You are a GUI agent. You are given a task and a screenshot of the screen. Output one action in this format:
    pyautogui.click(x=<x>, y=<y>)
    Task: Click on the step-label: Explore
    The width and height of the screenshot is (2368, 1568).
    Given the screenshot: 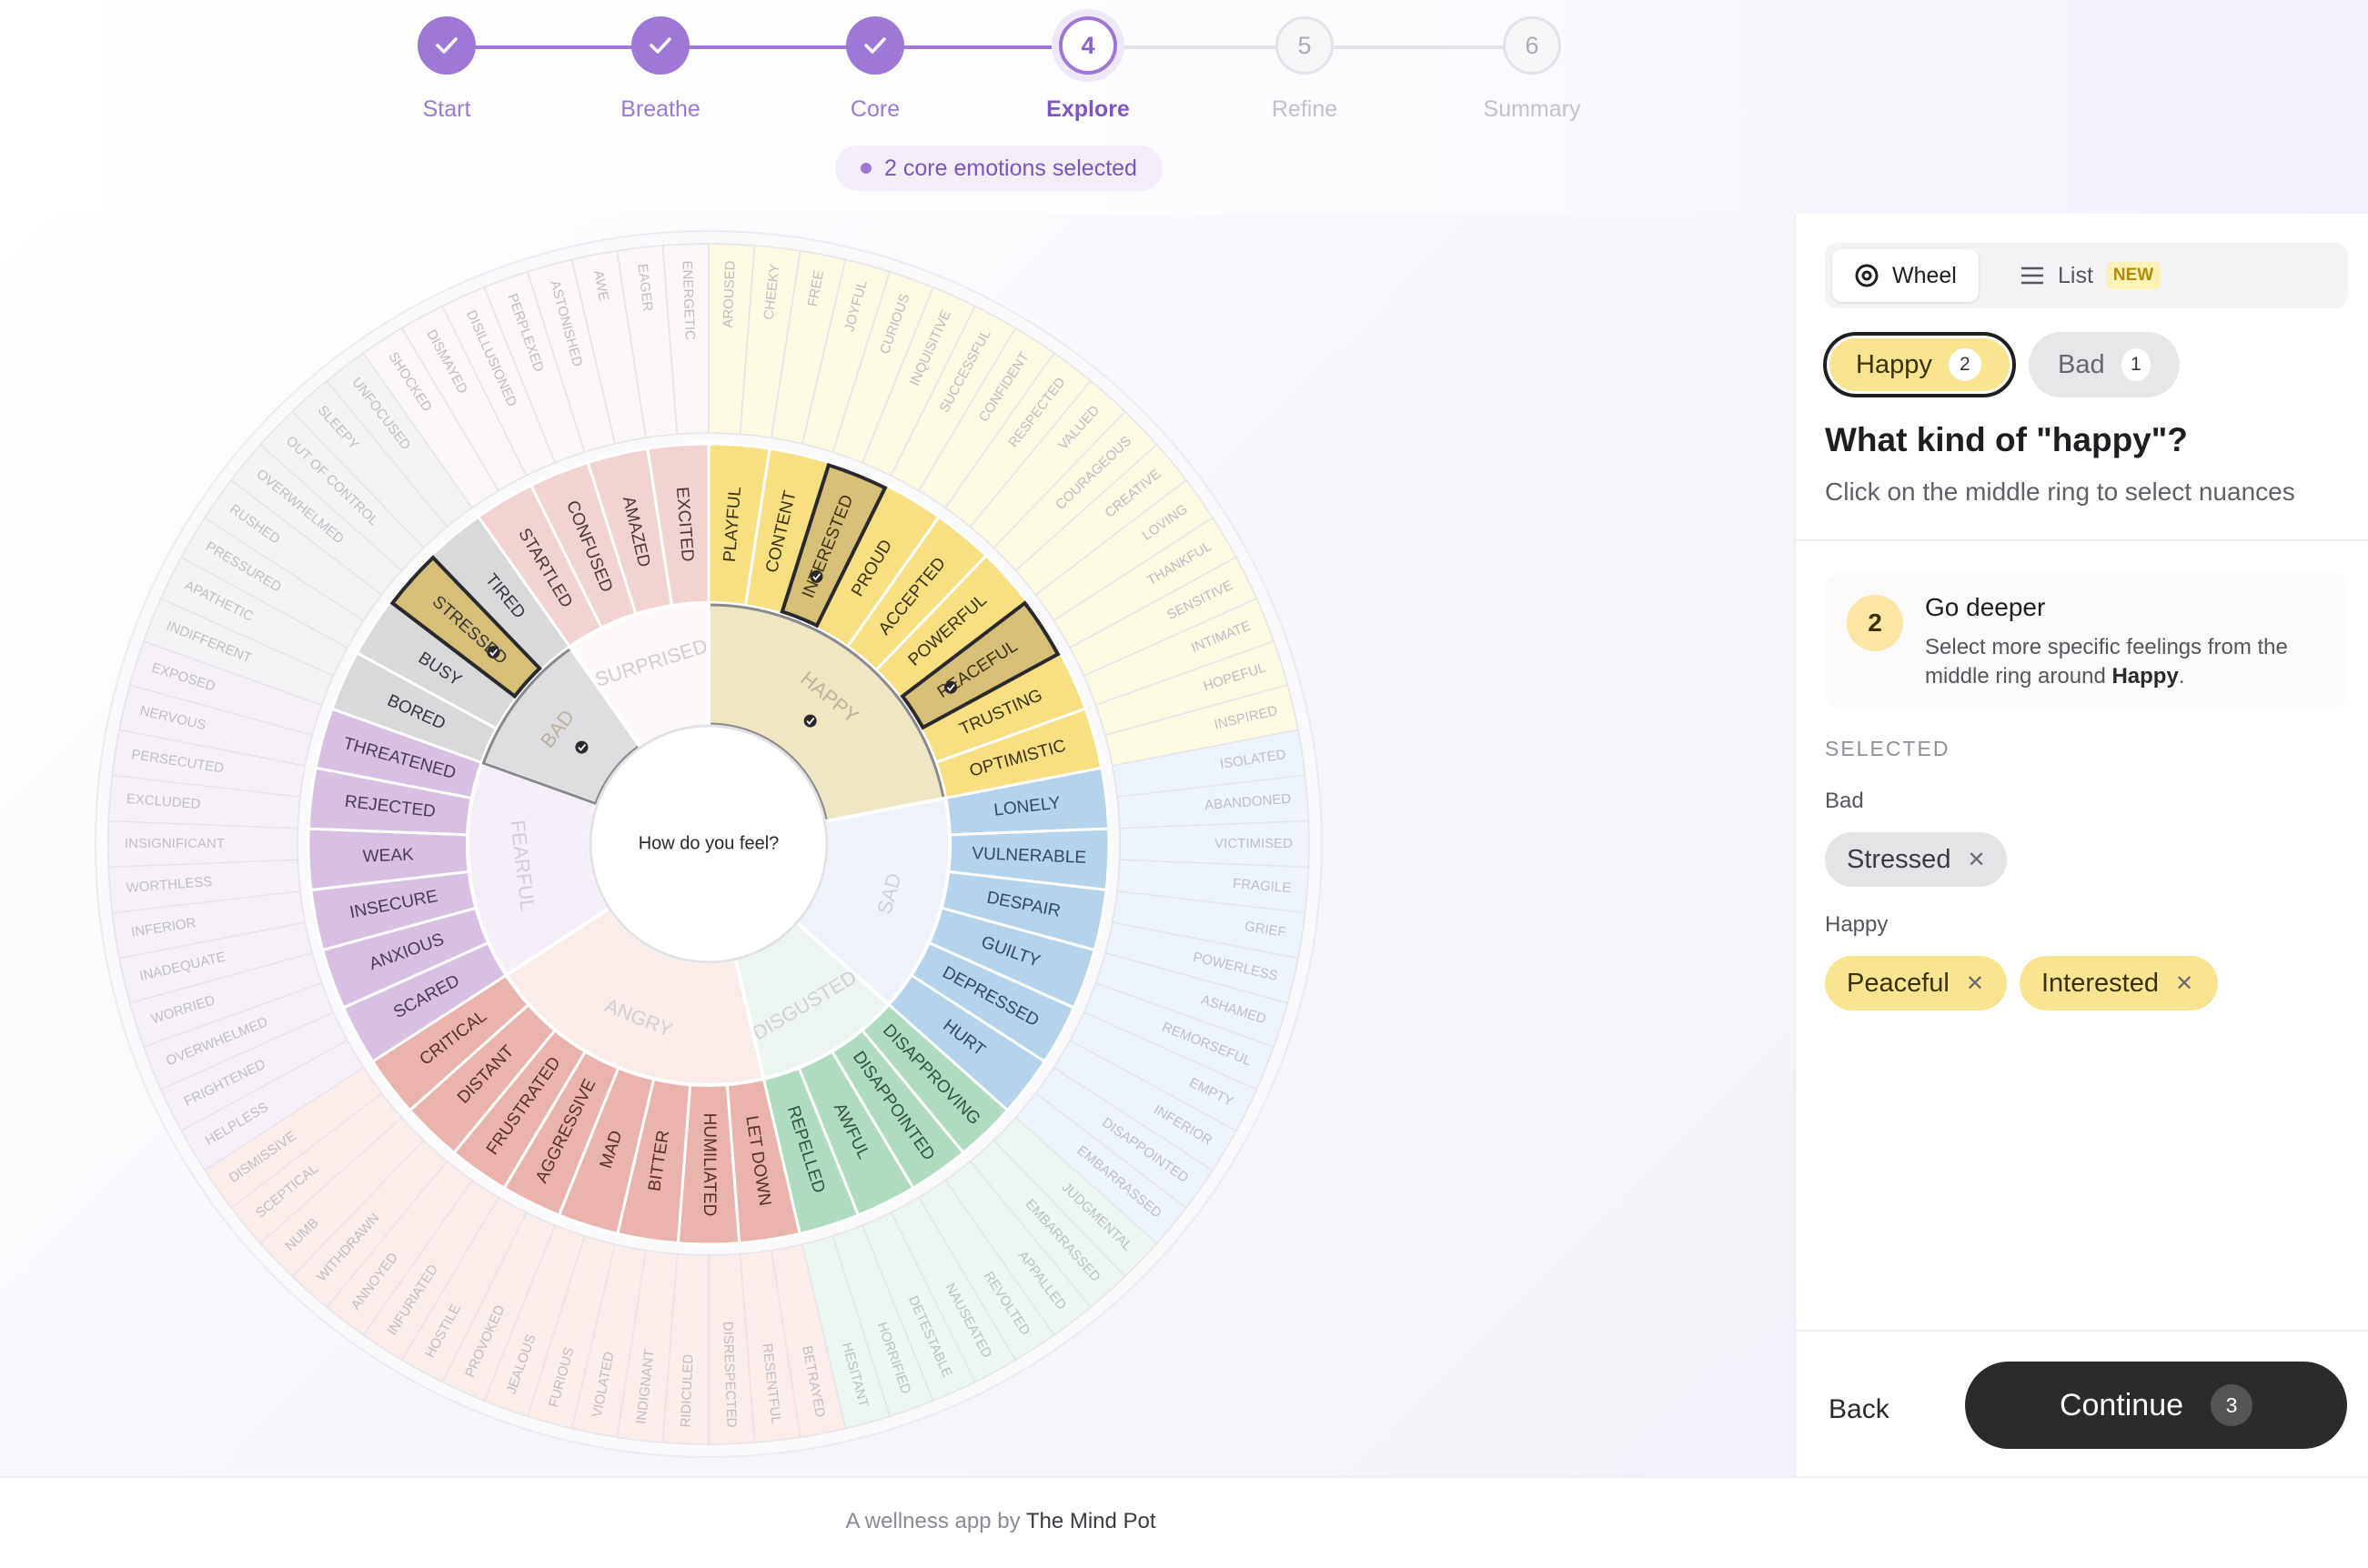 What is the action you would take?
    pyautogui.click(x=1088, y=109)
    